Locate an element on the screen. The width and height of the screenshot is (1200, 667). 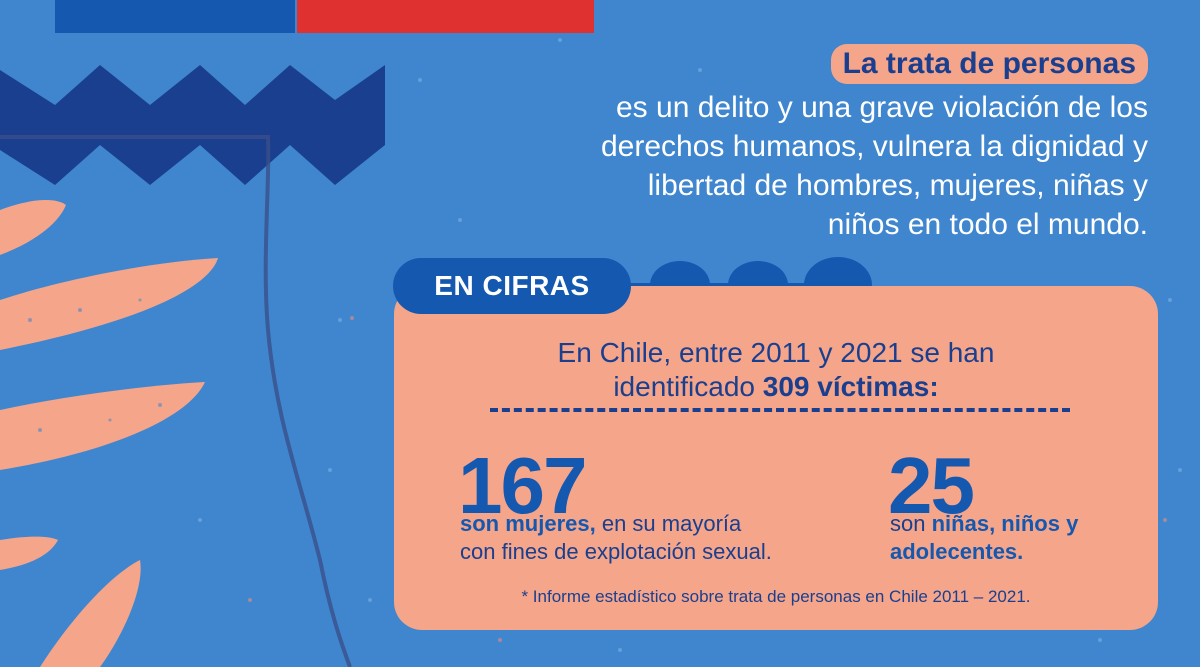
dashed-divider is located at coordinates (780, 410).